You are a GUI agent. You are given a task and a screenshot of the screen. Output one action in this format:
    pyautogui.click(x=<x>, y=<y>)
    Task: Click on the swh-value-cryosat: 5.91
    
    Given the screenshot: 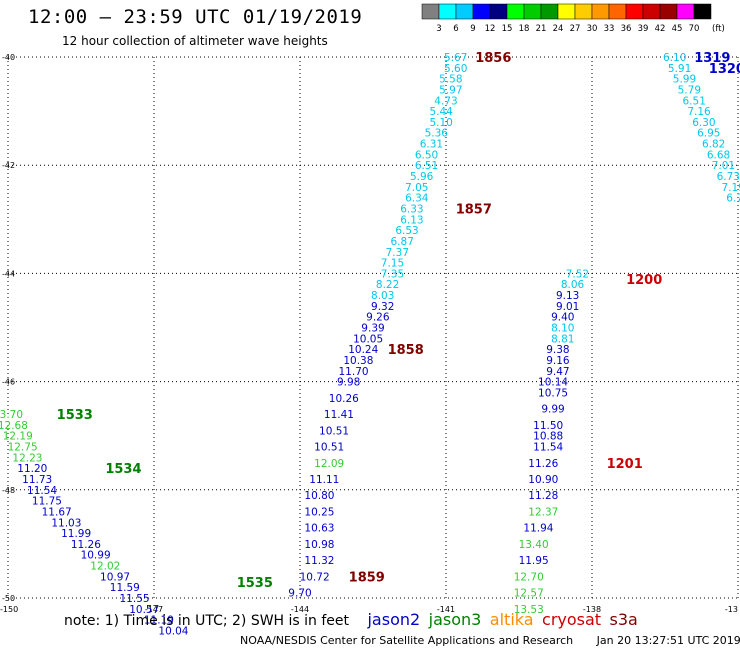 What is the action you would take?
    pyautogui.click(x=679, y=69)
    